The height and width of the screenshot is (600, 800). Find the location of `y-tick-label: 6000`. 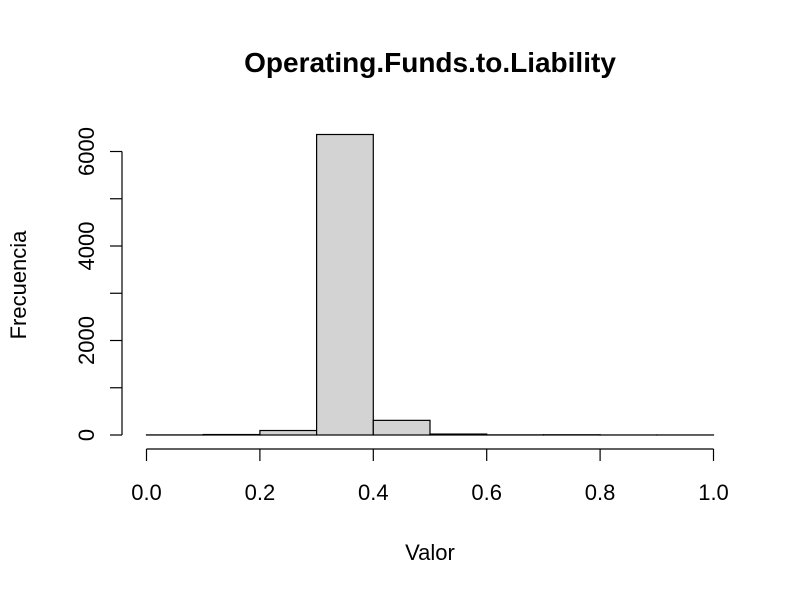

y-tick-label: 6000 is located at coordinates (86, 151).